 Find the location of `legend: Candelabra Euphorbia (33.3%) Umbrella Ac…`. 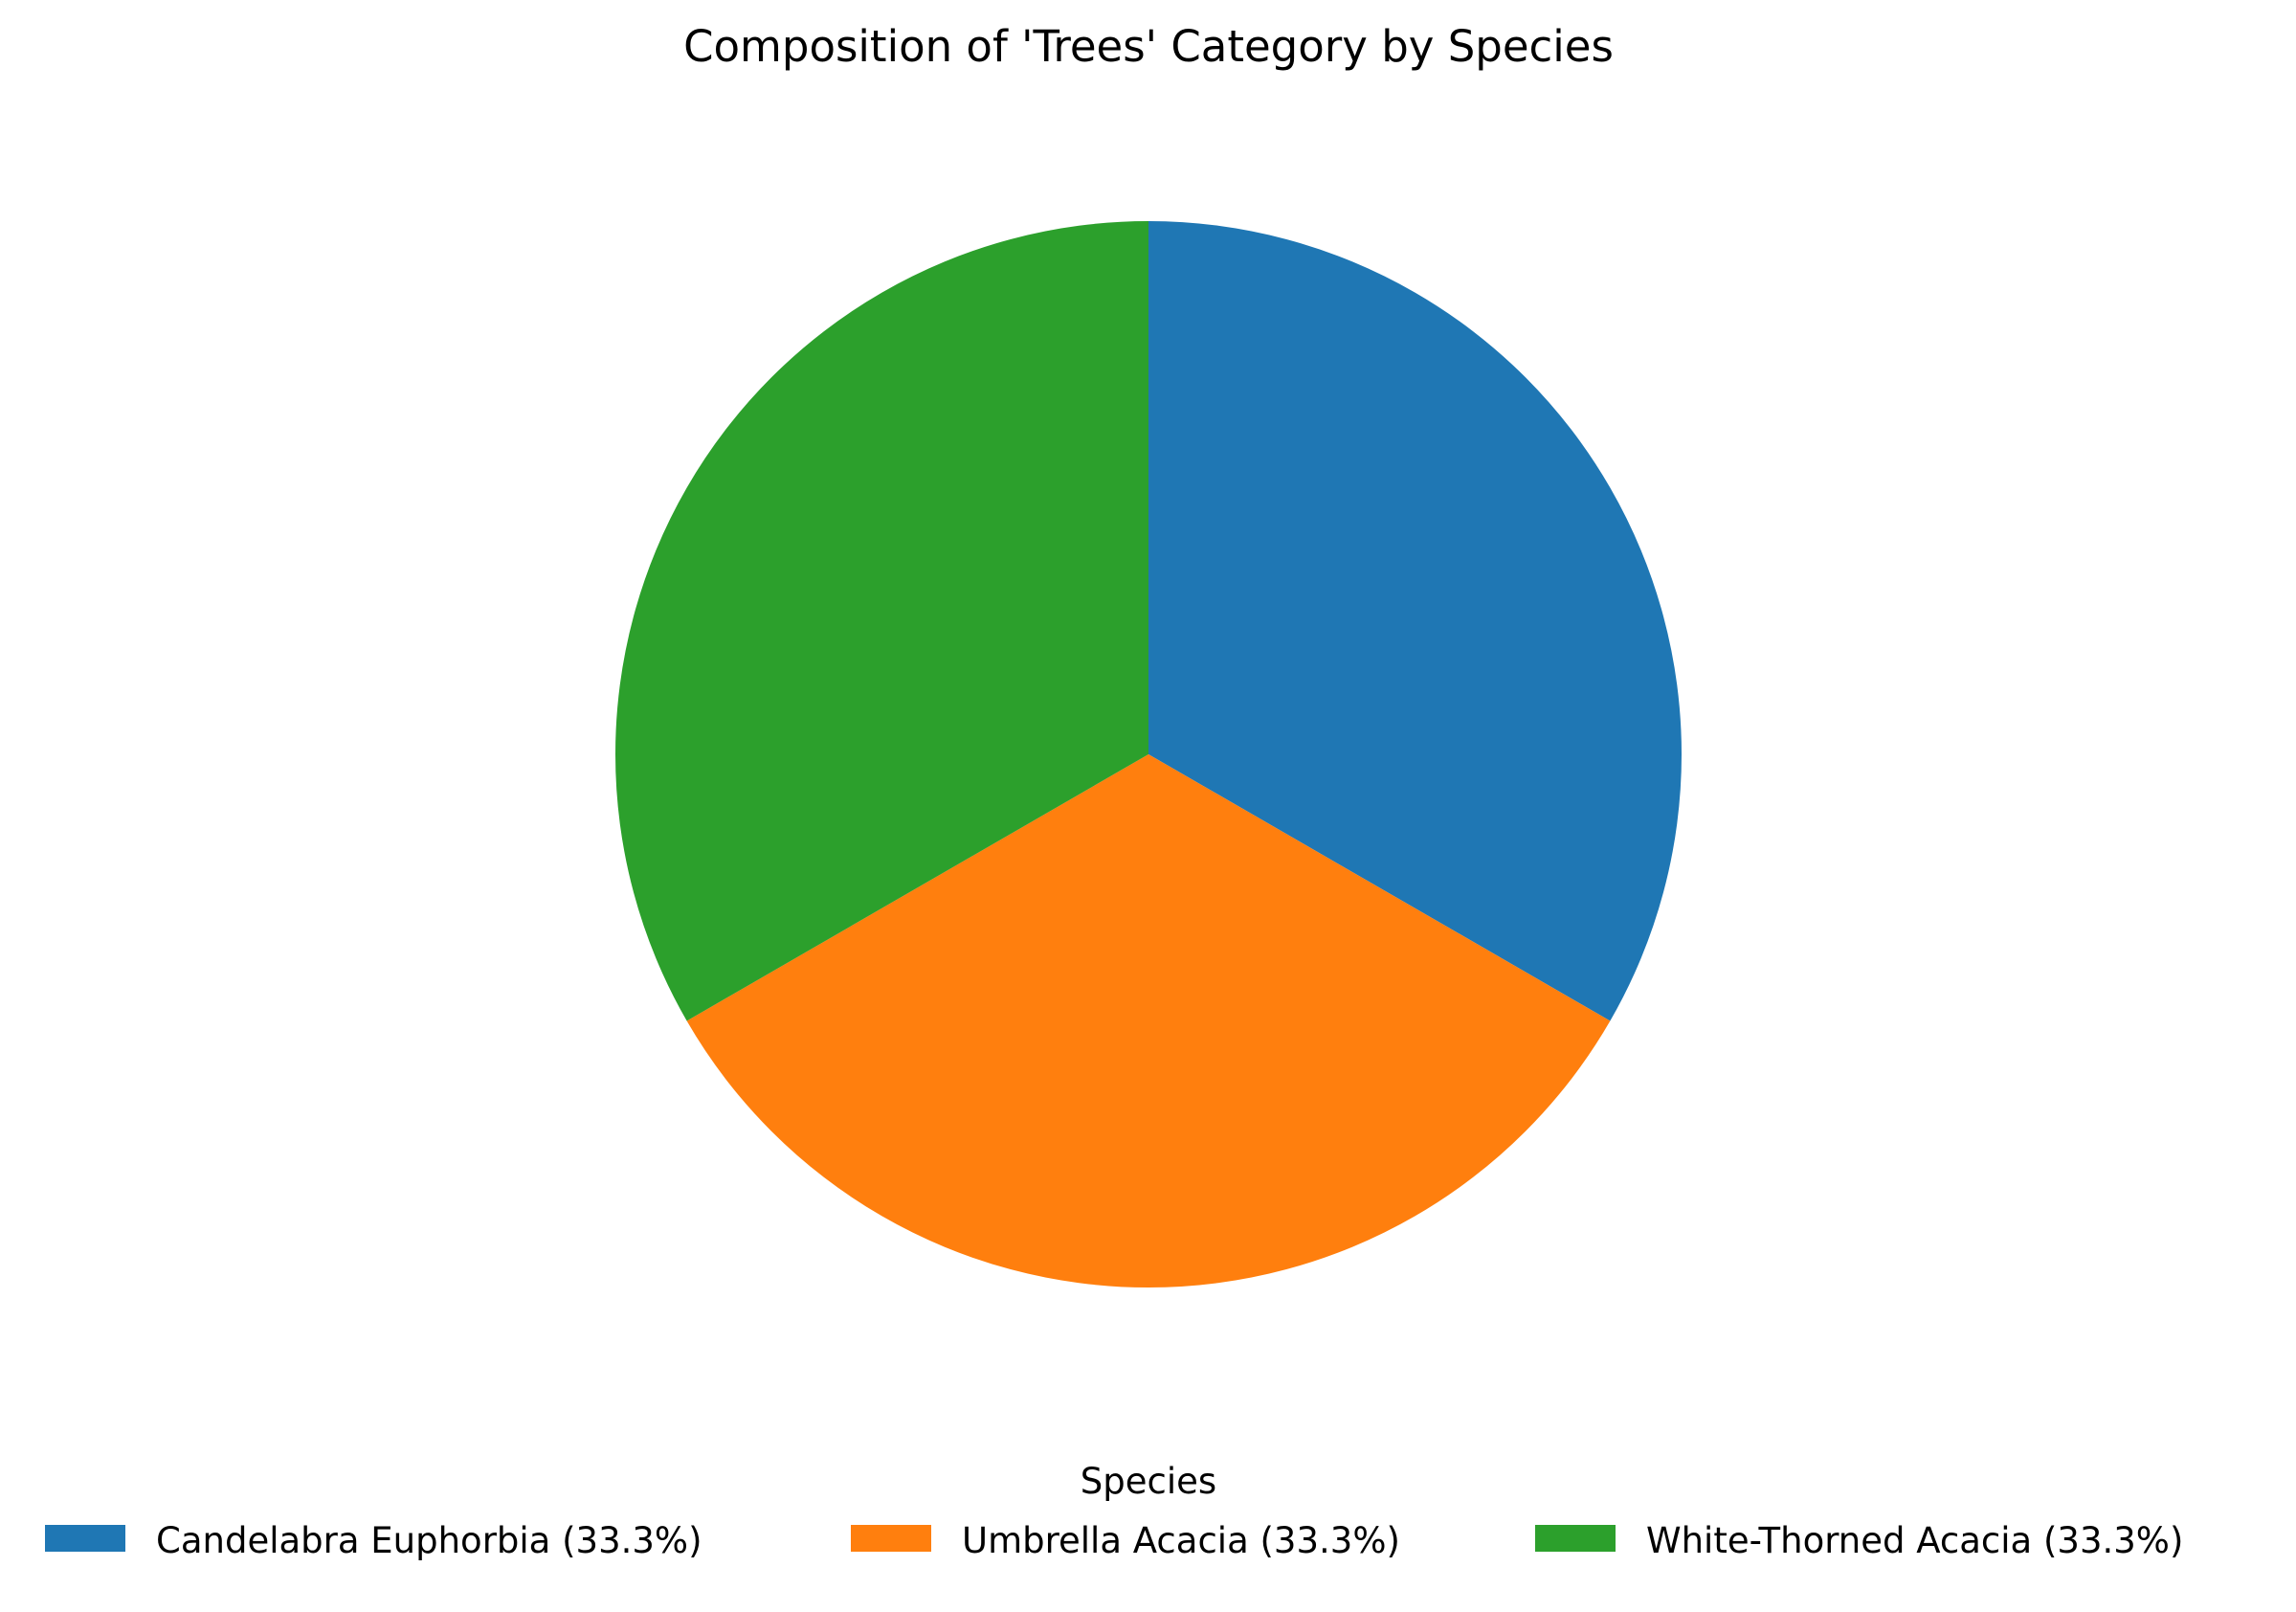

legend: Candelabra Euphorbia (33.3%) Umbrella Ac… is located at coordinates (1114, 1540).